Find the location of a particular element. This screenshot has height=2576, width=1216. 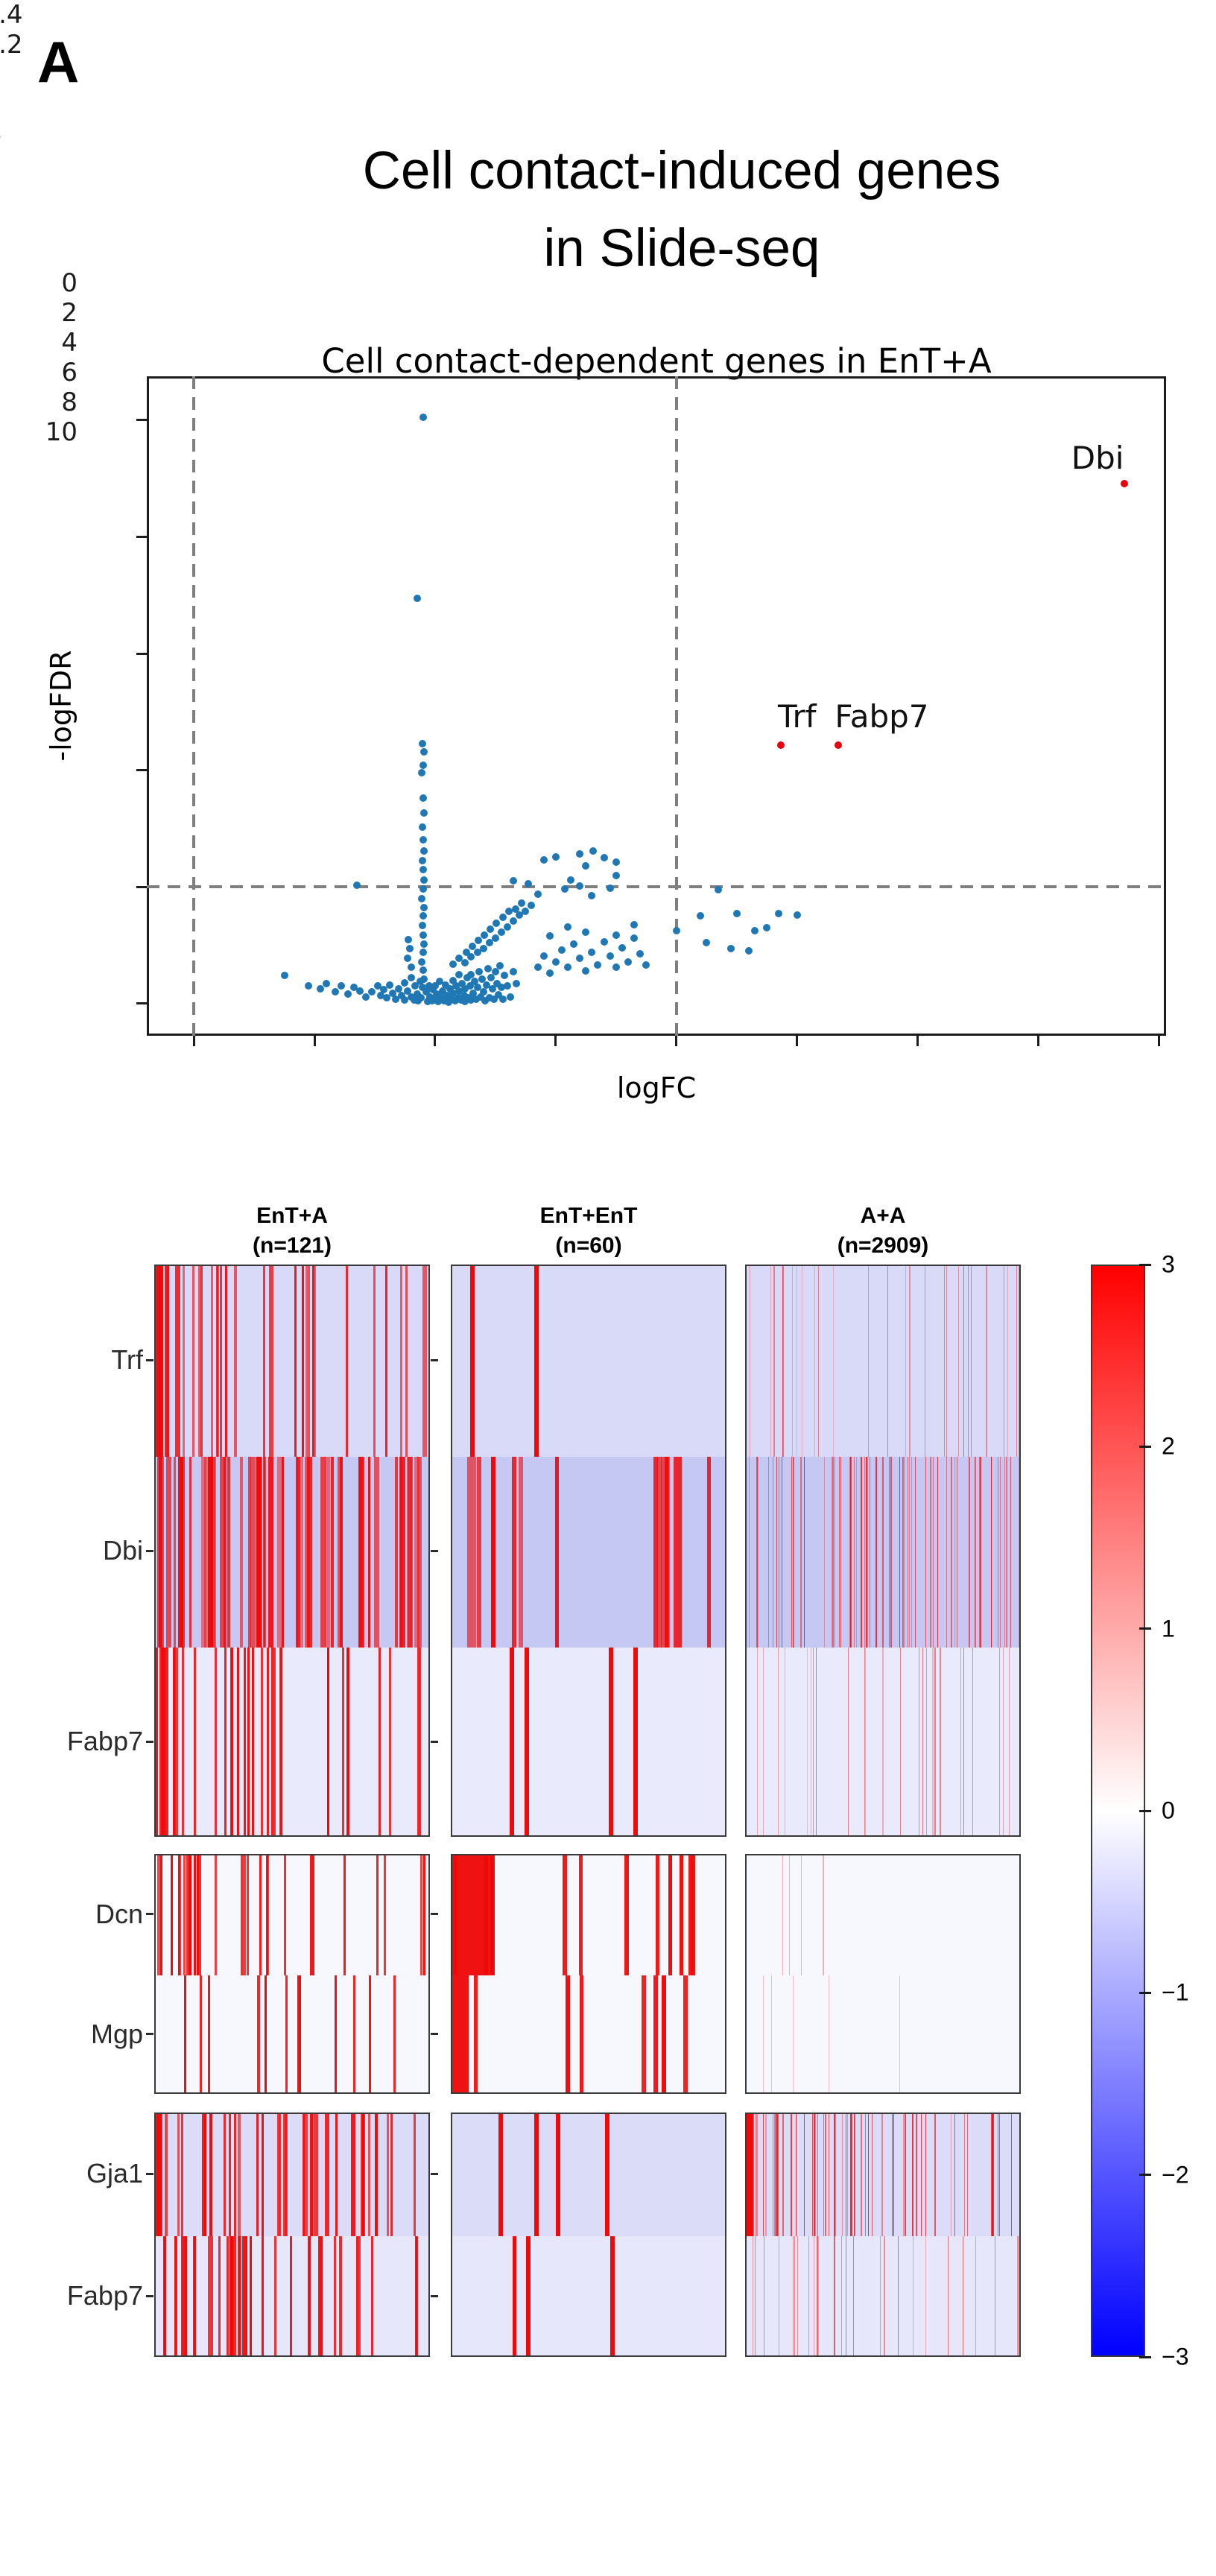

x-tick-label: 1.0 is located at coordinates (19, 223).